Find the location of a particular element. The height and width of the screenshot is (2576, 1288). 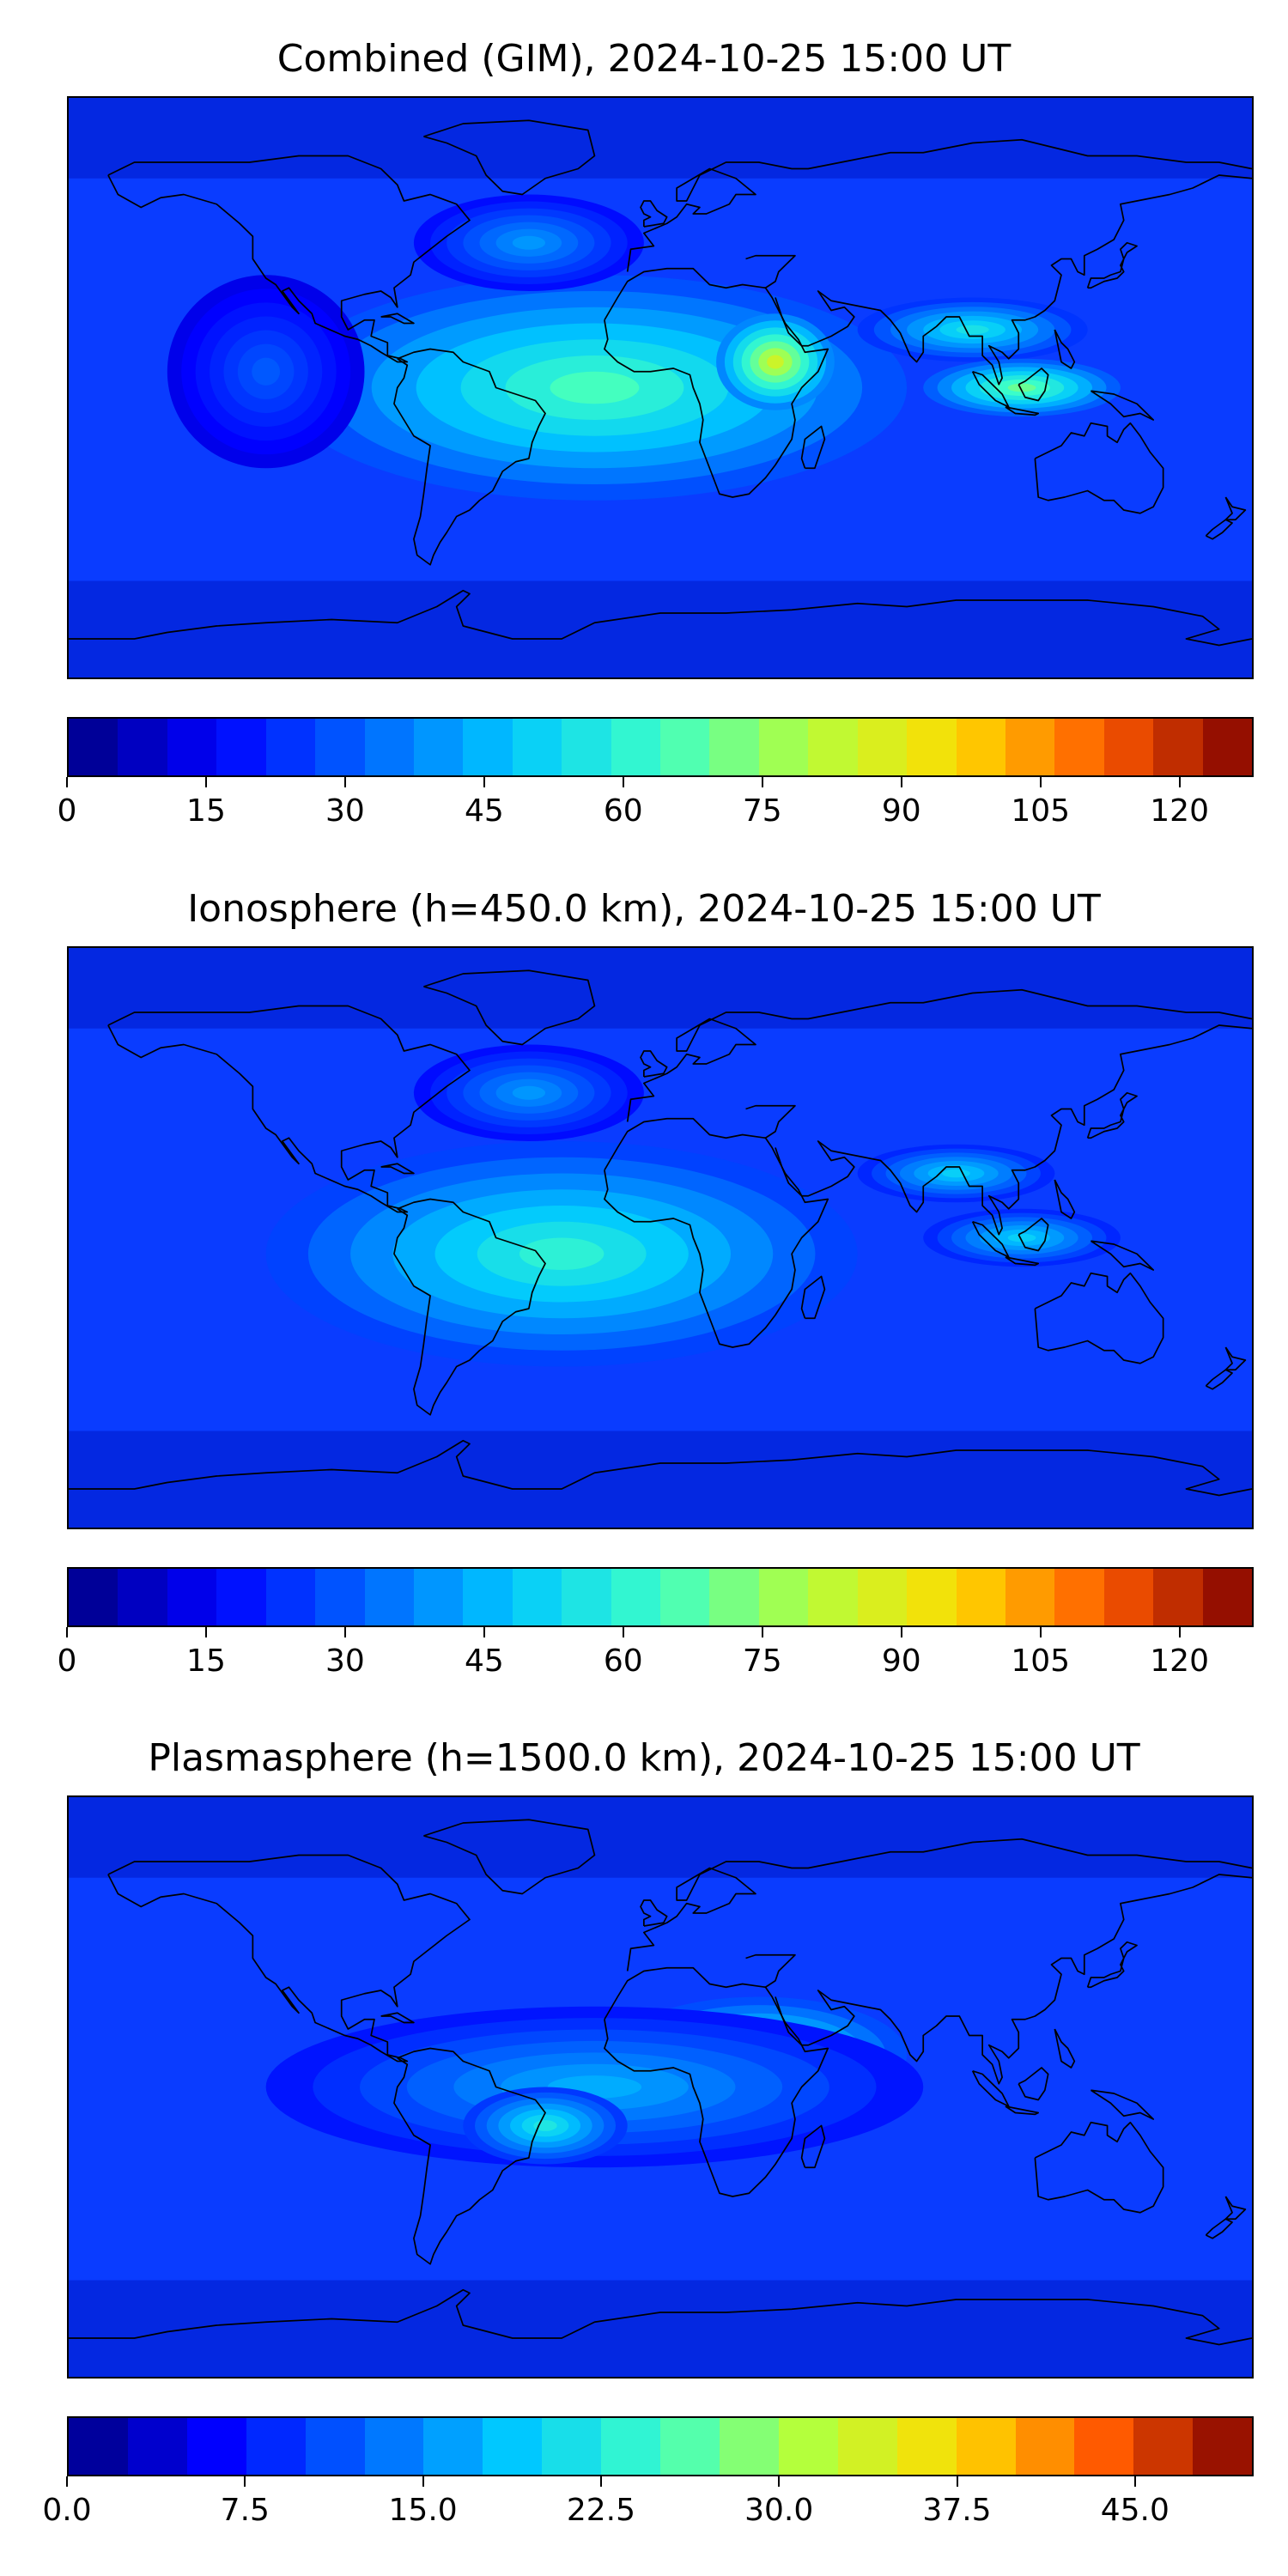

colorbar-tick-label: 7.5 is located at coordinates (245, 2510).